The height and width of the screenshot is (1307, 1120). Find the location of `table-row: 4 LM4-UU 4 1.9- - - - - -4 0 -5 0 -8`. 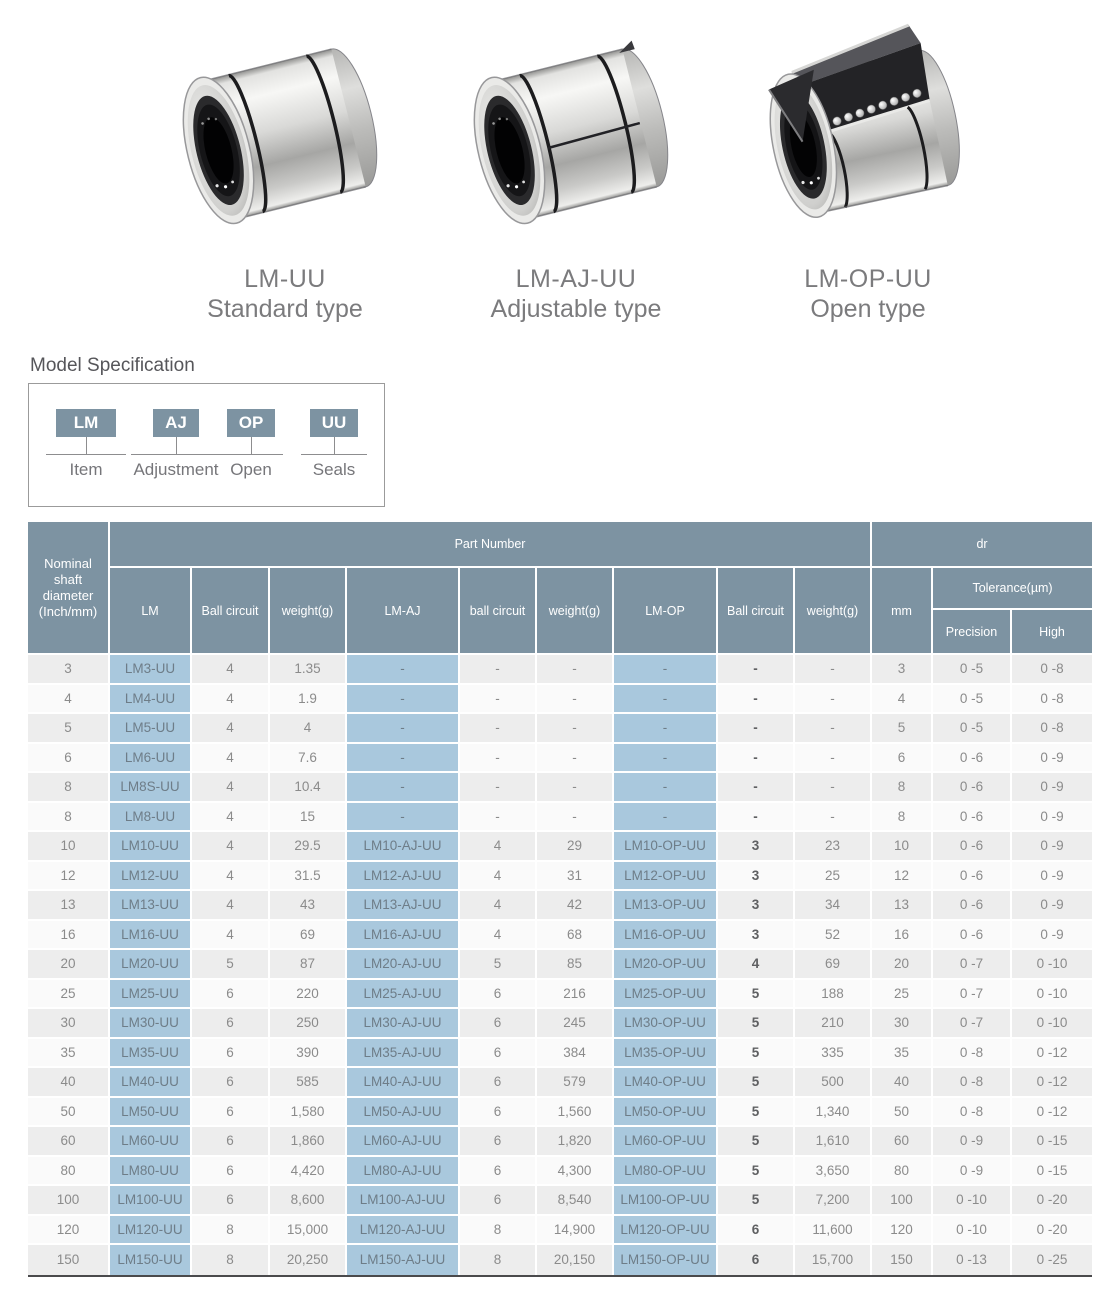

table-row: 4 LM4-UU 4 1.9- - - - - -4 0 -5 0 -8 is located at coordinates (560, 699).